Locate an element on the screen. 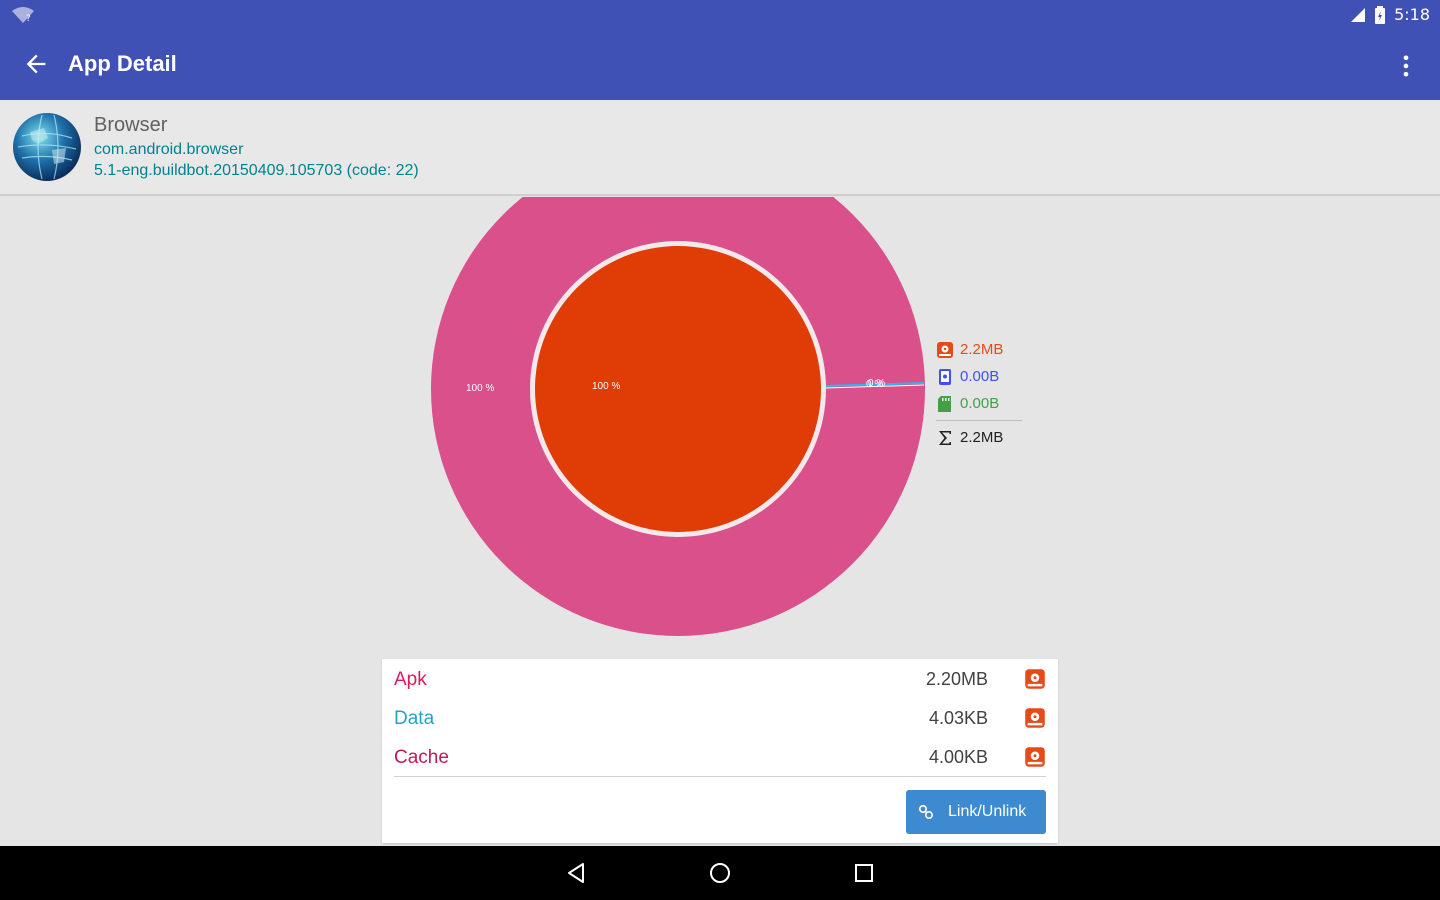 This screenshot has height=900, width=1440. signal-icon is located at coordinates (1358, 14).